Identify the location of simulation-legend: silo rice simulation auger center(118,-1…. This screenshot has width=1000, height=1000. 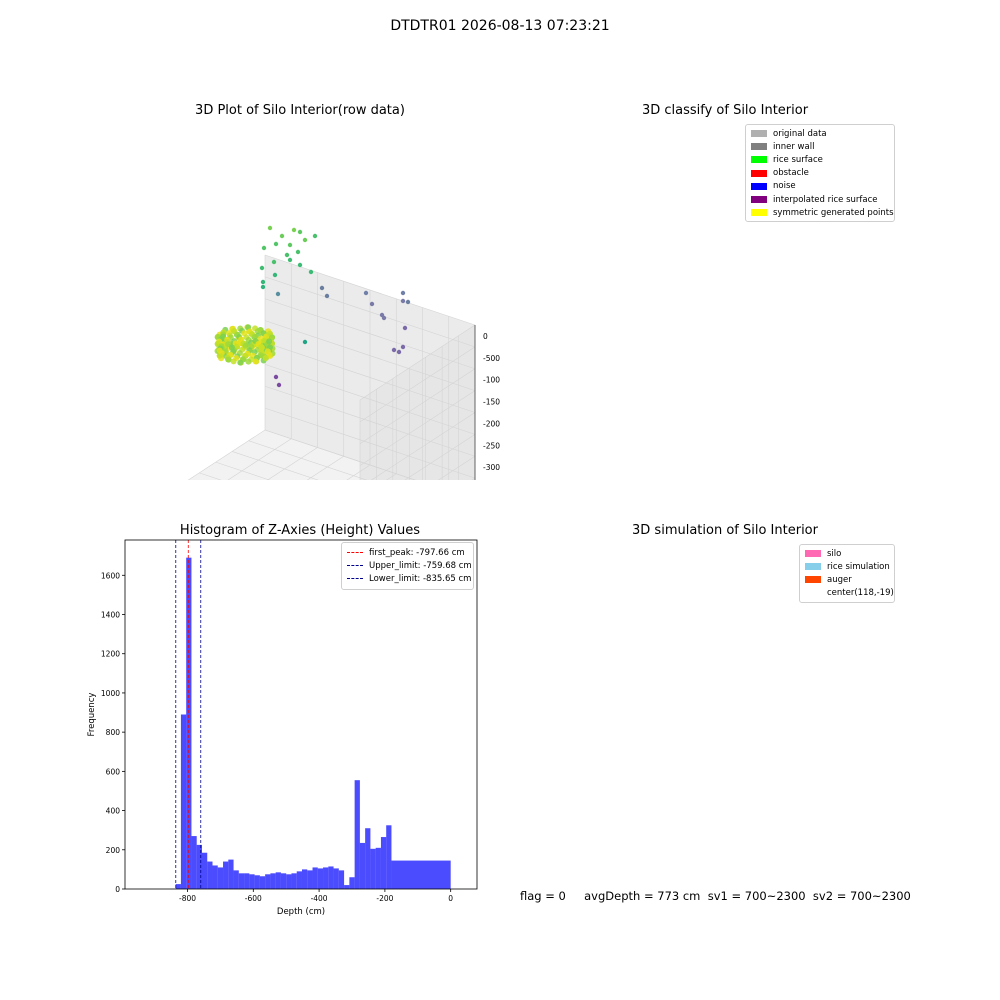
(847, 573).